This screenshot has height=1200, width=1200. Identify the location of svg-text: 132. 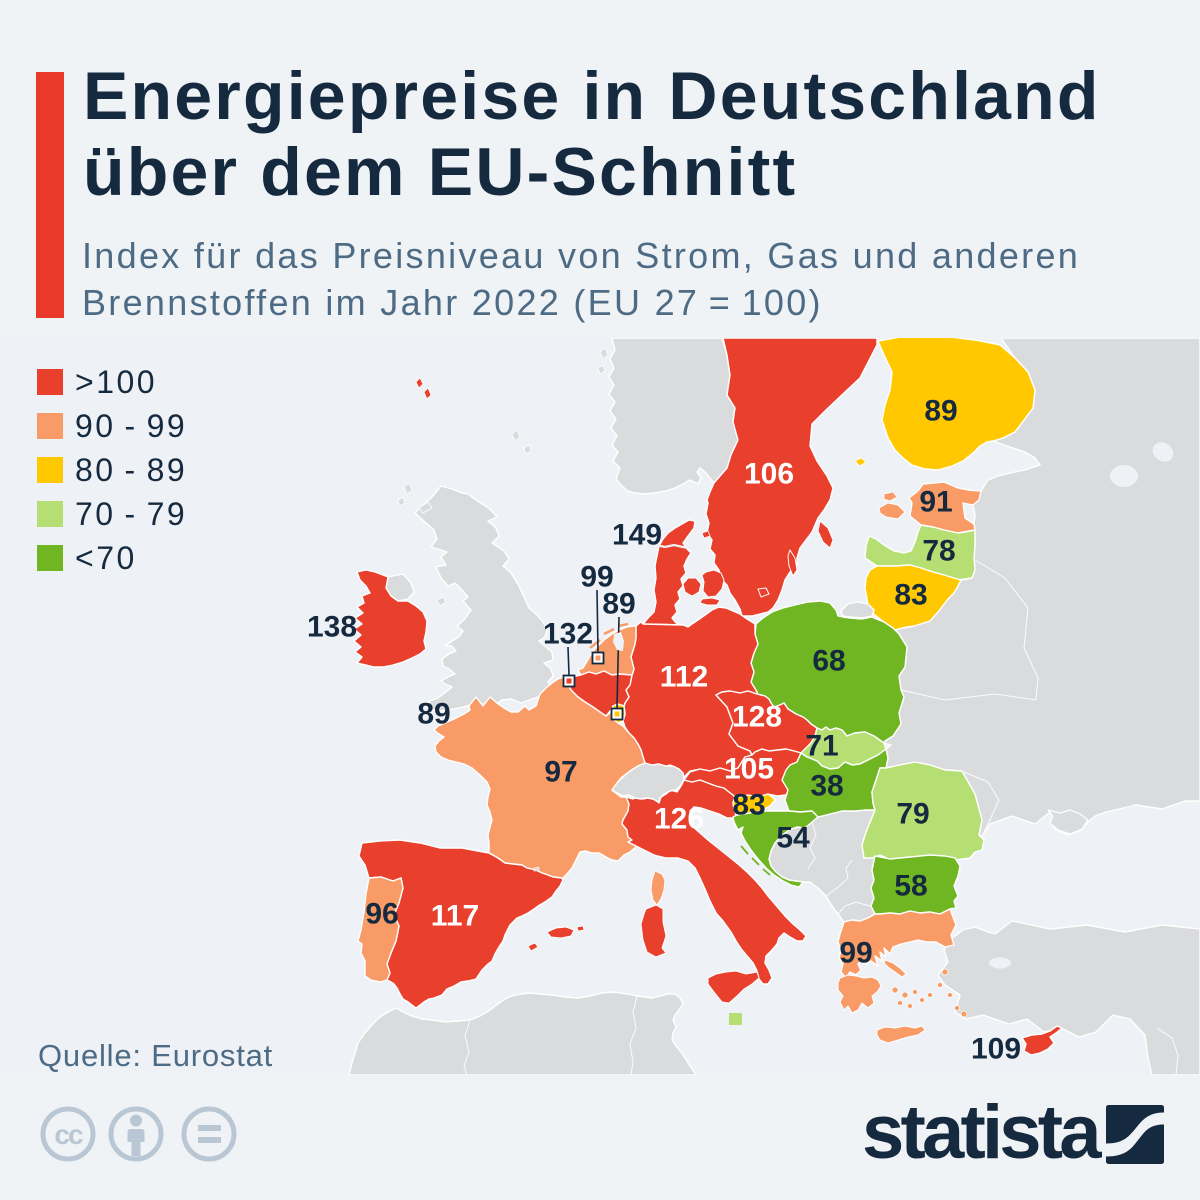
(568, 634).